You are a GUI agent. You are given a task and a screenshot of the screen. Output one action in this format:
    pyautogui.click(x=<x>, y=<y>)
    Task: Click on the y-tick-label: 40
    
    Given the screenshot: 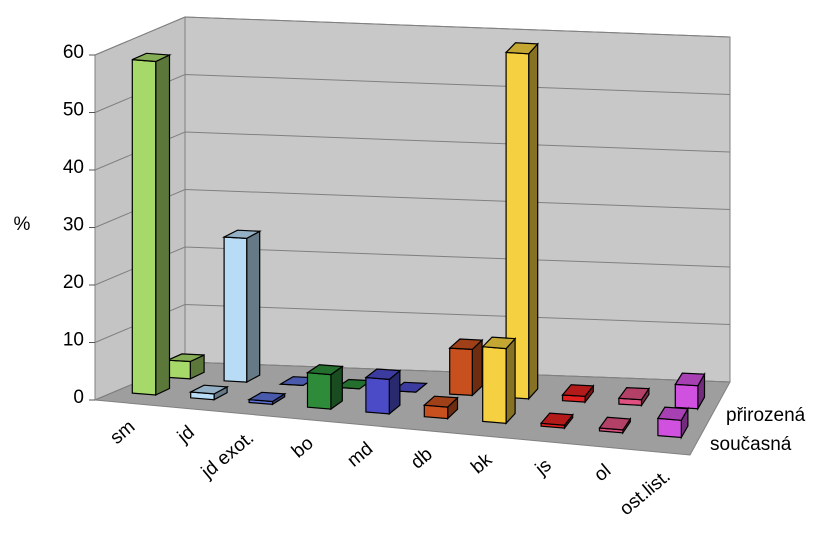 What is the action you would take?
    pyautogui.click(x=73, y=167)
    